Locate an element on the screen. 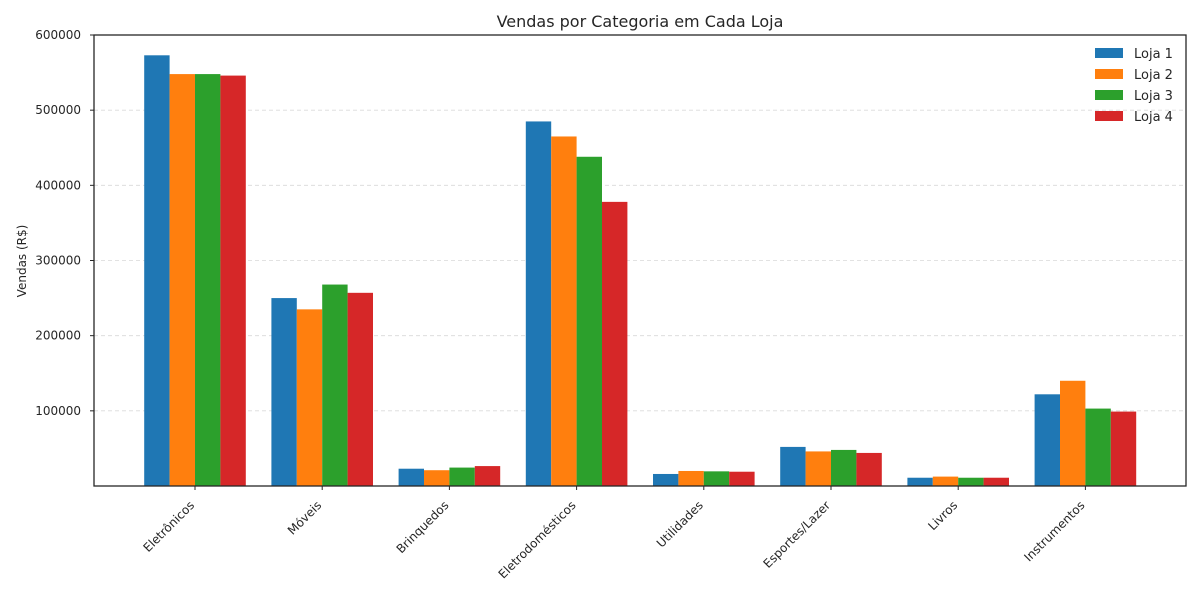 The height and width of the screenshot is (600, 1200). y-ticks: 100000 200000 300000 400000 500000 600000 is located at coordinates (64, 223).